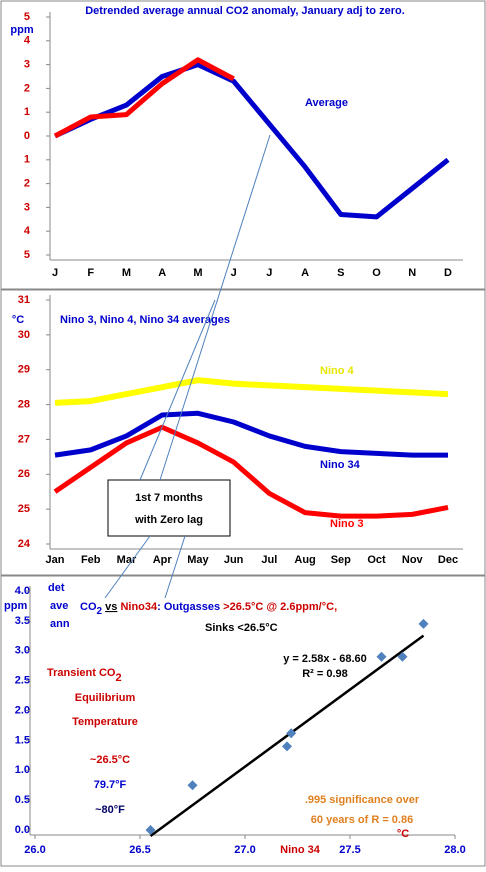 This screenshot has height=872, width=486. Describe the element at coordinates (340, 465) in the screenshot. I see `series-label: Nino 34` at that location.